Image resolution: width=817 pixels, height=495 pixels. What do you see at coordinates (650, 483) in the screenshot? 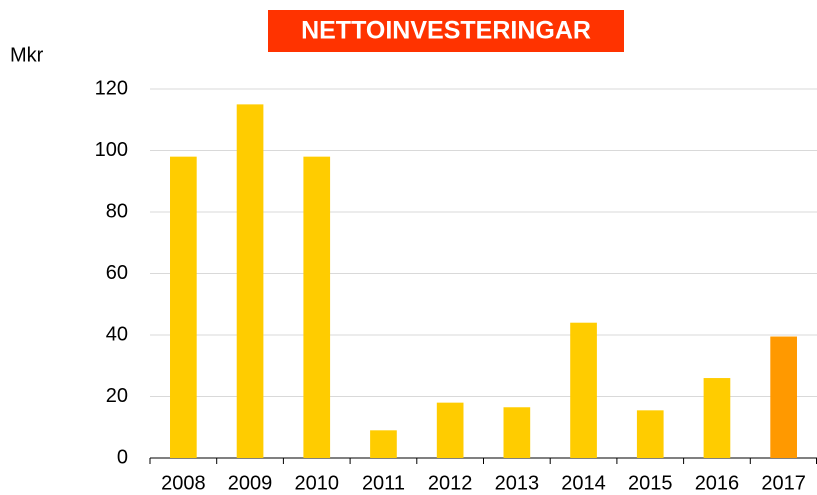
I see `x-tick-label: 2015` at bounding box center [650, 483].